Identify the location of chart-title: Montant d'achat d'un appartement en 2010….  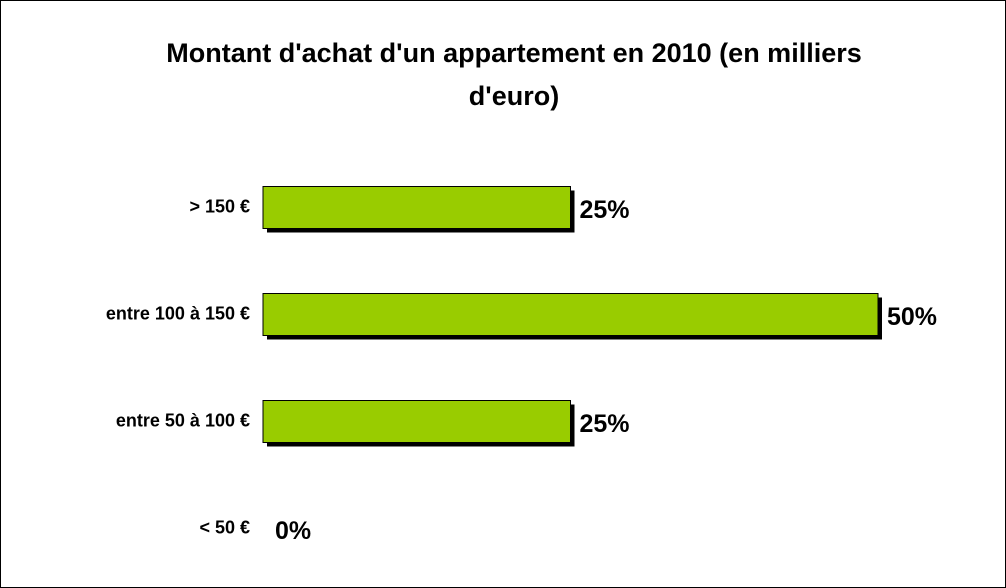
(514, 74).